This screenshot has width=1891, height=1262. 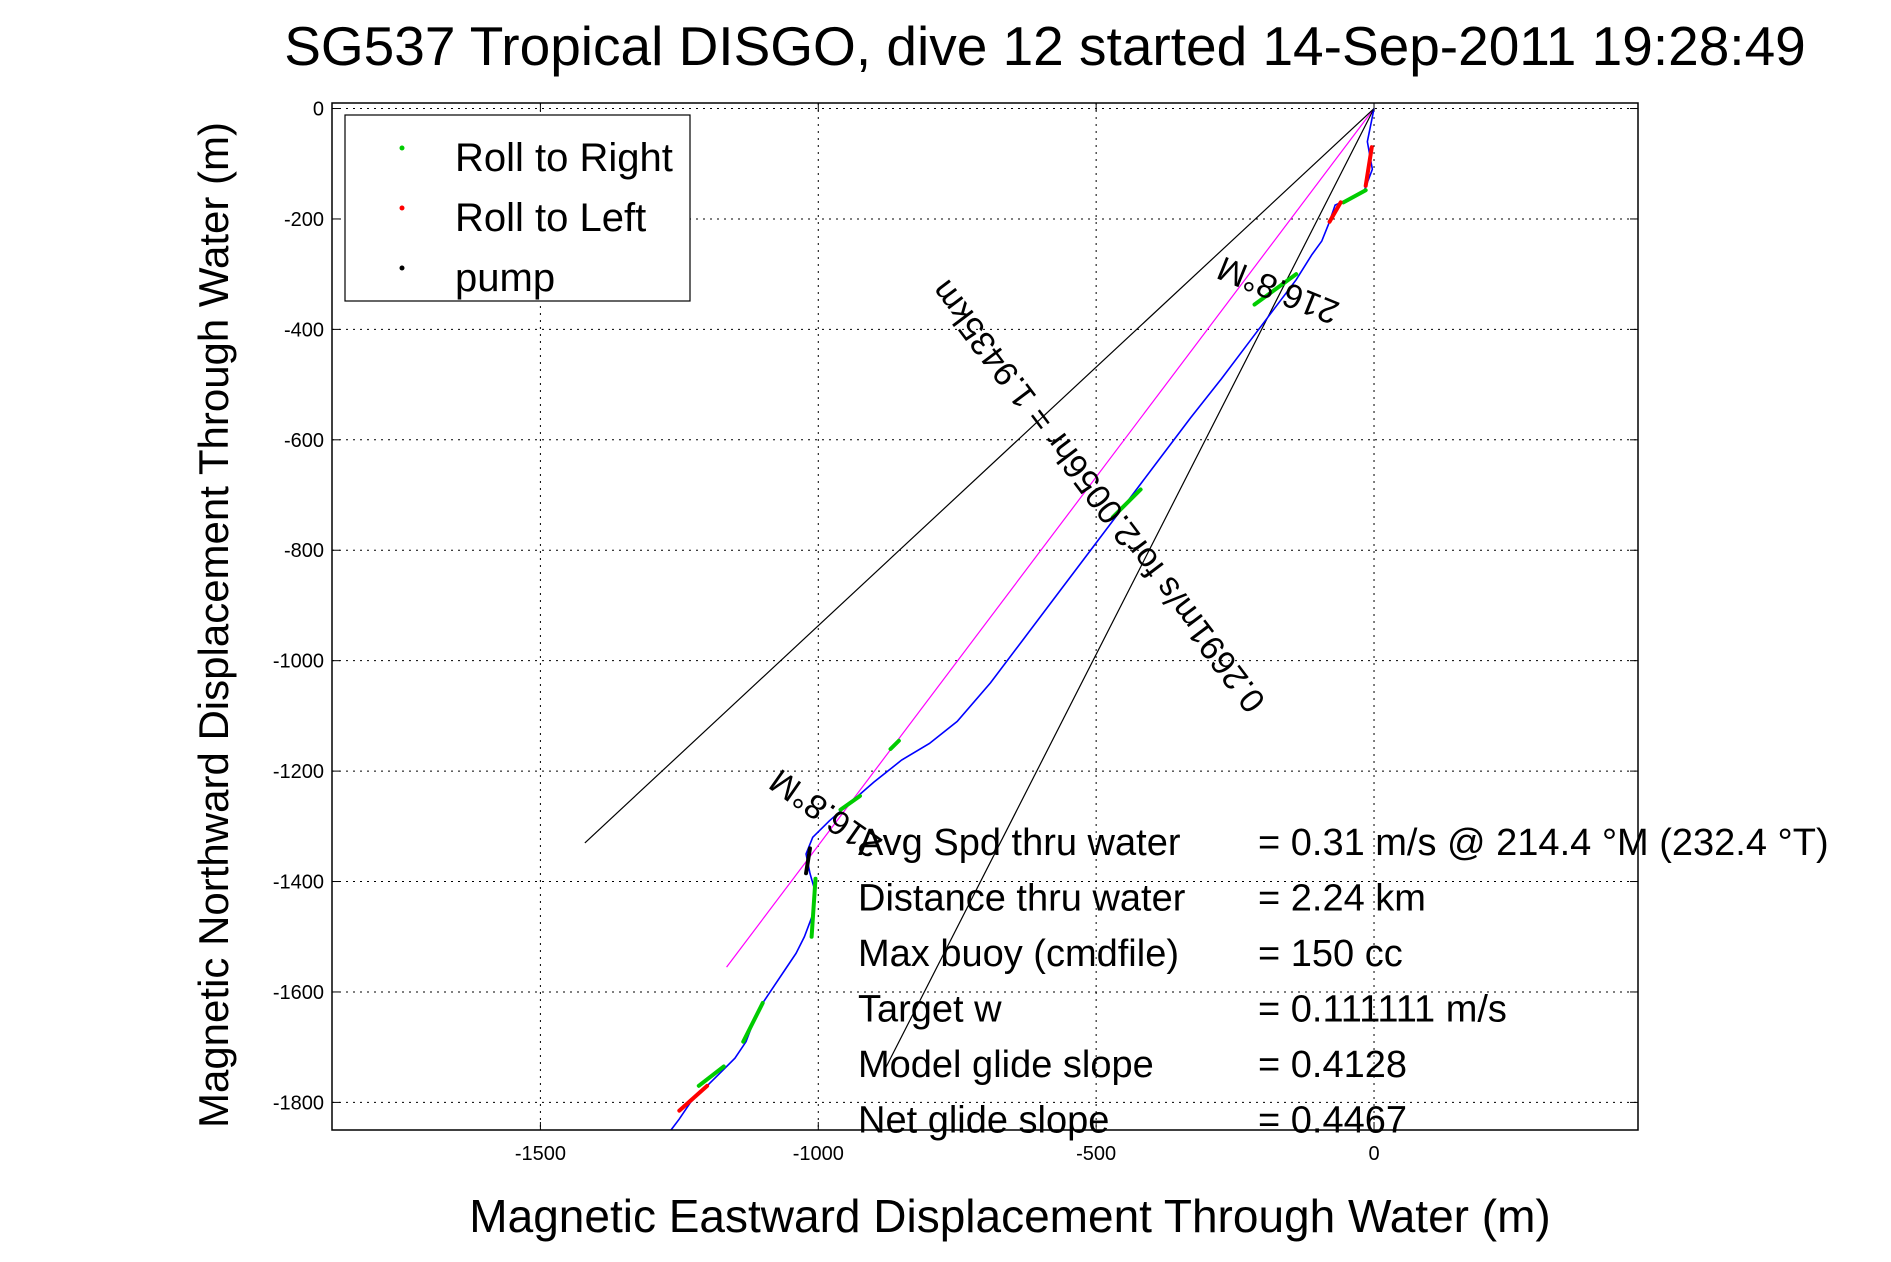 I want to click on legend: Roll to Right Roll to Left pump, so click(x=517, y=208).